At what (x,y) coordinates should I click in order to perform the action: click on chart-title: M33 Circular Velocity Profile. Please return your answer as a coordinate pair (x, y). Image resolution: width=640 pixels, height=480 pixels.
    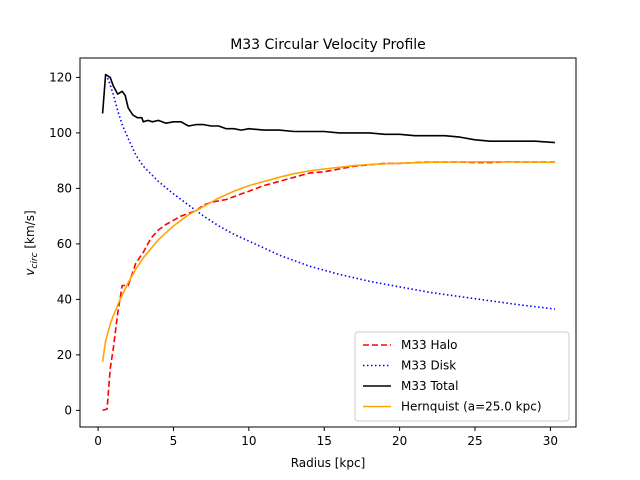
    Looking at the image, I should click on (328, 45).